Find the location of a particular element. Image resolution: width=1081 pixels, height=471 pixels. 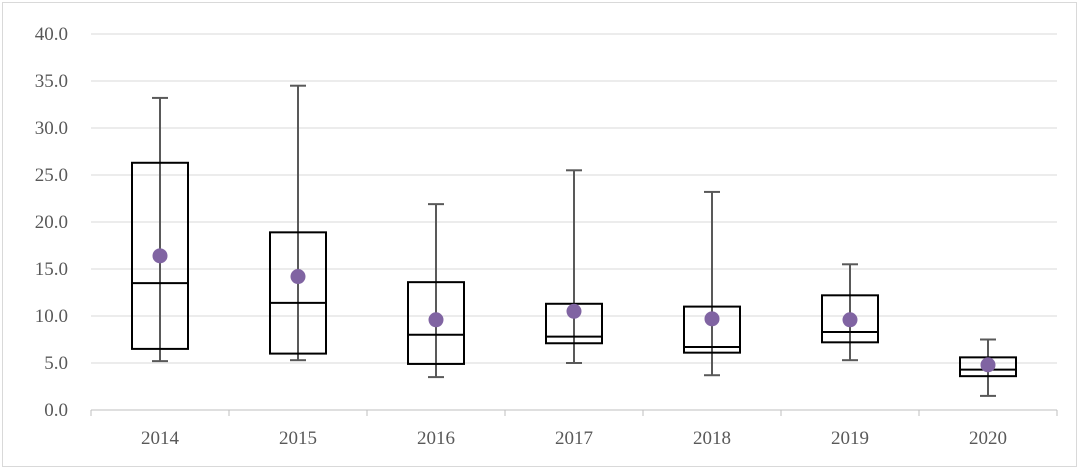

box-2018 is located at coordinates (712, 283).